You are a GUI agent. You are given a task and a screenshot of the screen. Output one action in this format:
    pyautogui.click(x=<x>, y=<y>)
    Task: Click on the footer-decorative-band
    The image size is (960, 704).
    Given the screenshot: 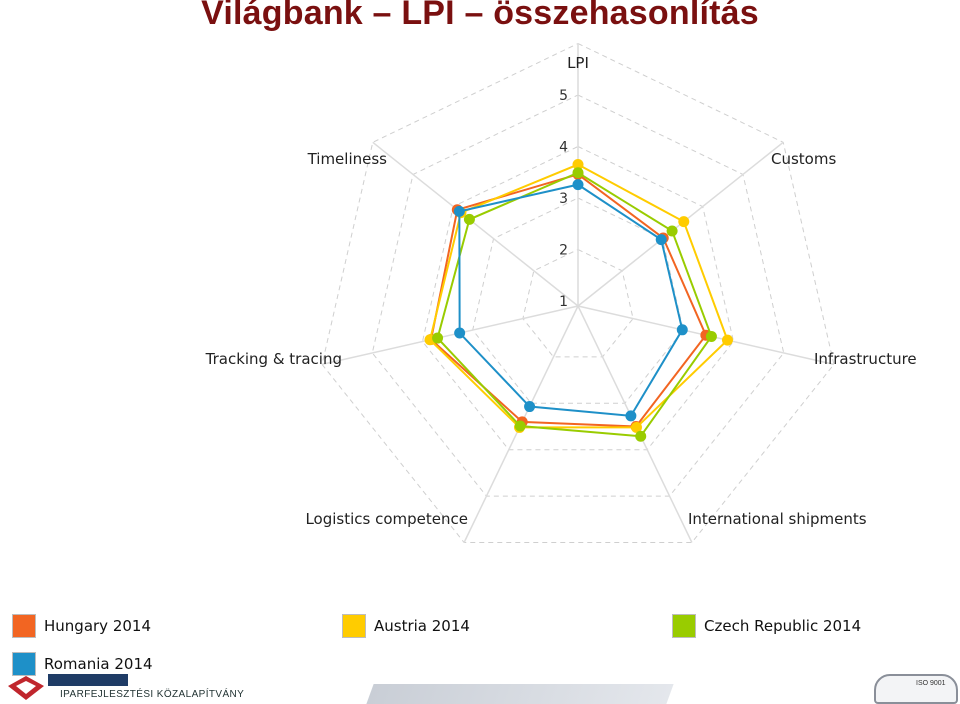 What is the action you would take?
    pyautogui.click(x=520, y=694)
    